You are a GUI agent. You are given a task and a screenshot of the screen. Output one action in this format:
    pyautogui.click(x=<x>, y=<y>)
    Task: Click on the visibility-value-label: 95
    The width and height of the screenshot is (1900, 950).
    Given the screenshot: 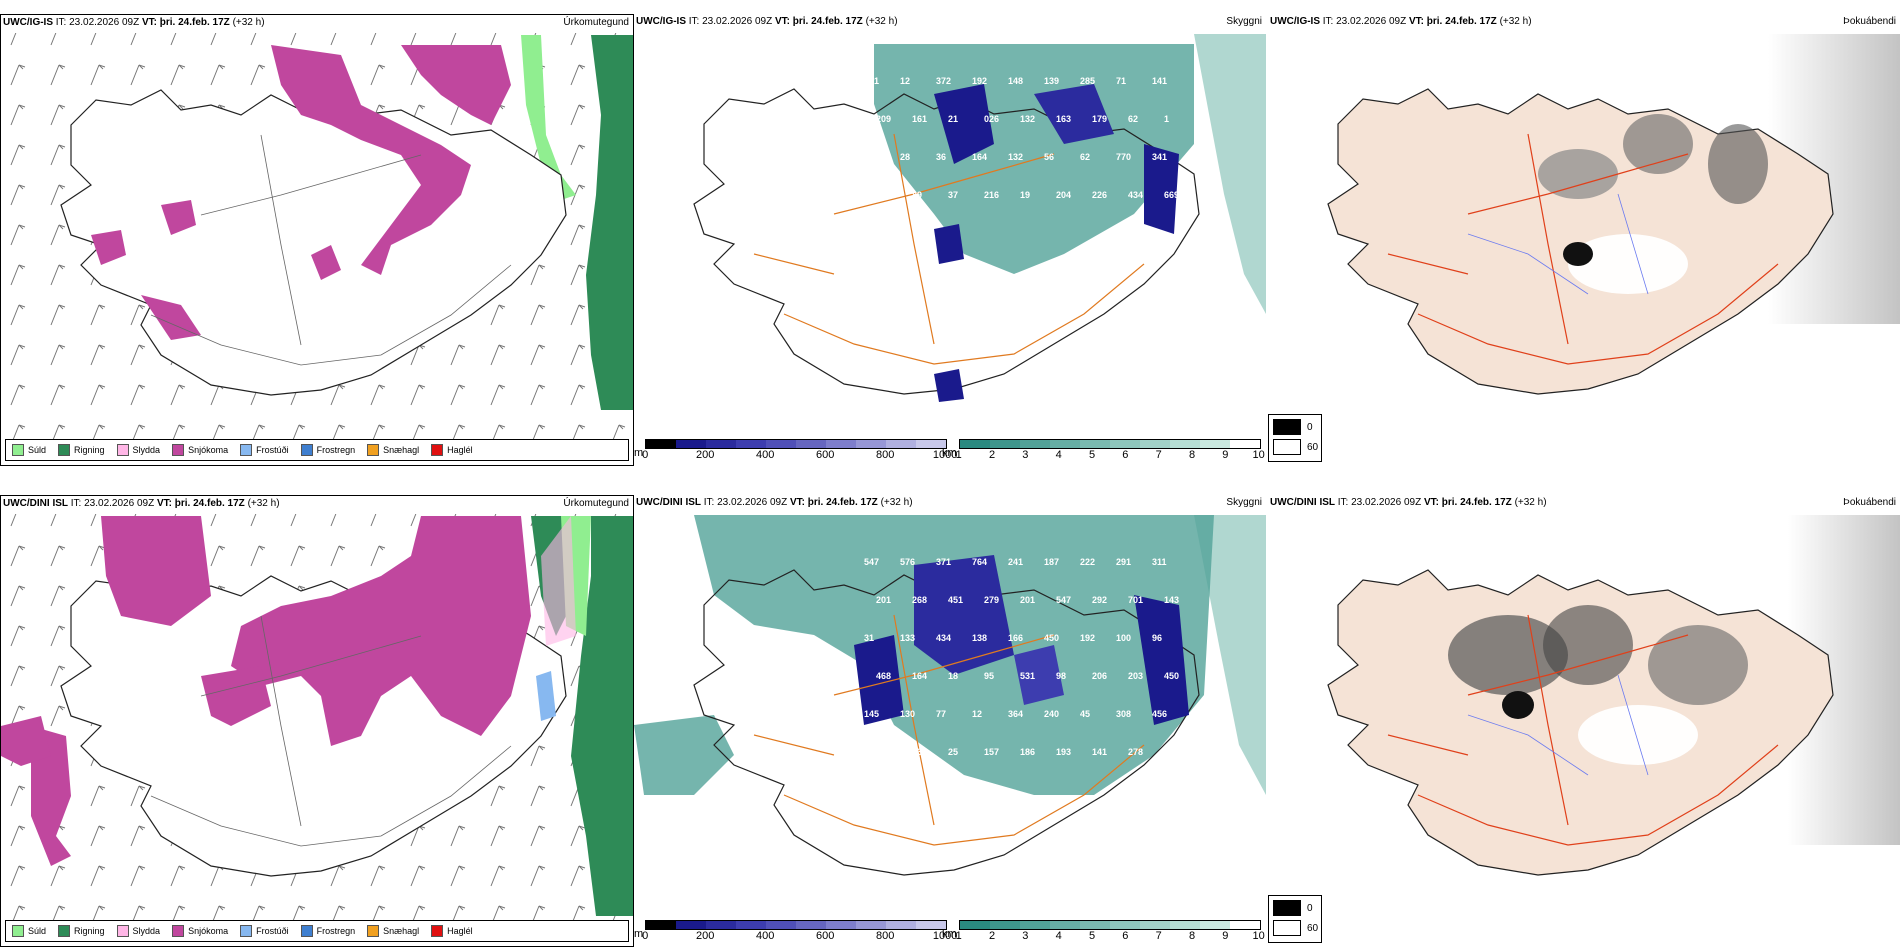 What is the action you would take?
    pyautogui.click(x=989, y=676)
    